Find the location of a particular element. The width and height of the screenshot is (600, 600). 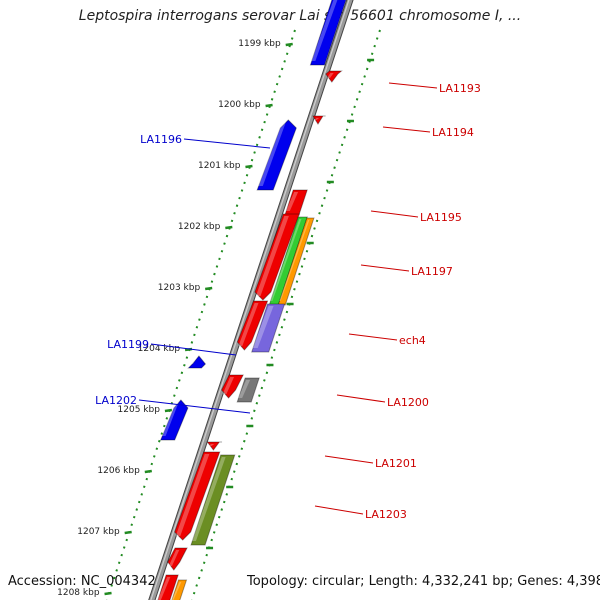

label-la1194-leader is located at coordinates (406, 129).